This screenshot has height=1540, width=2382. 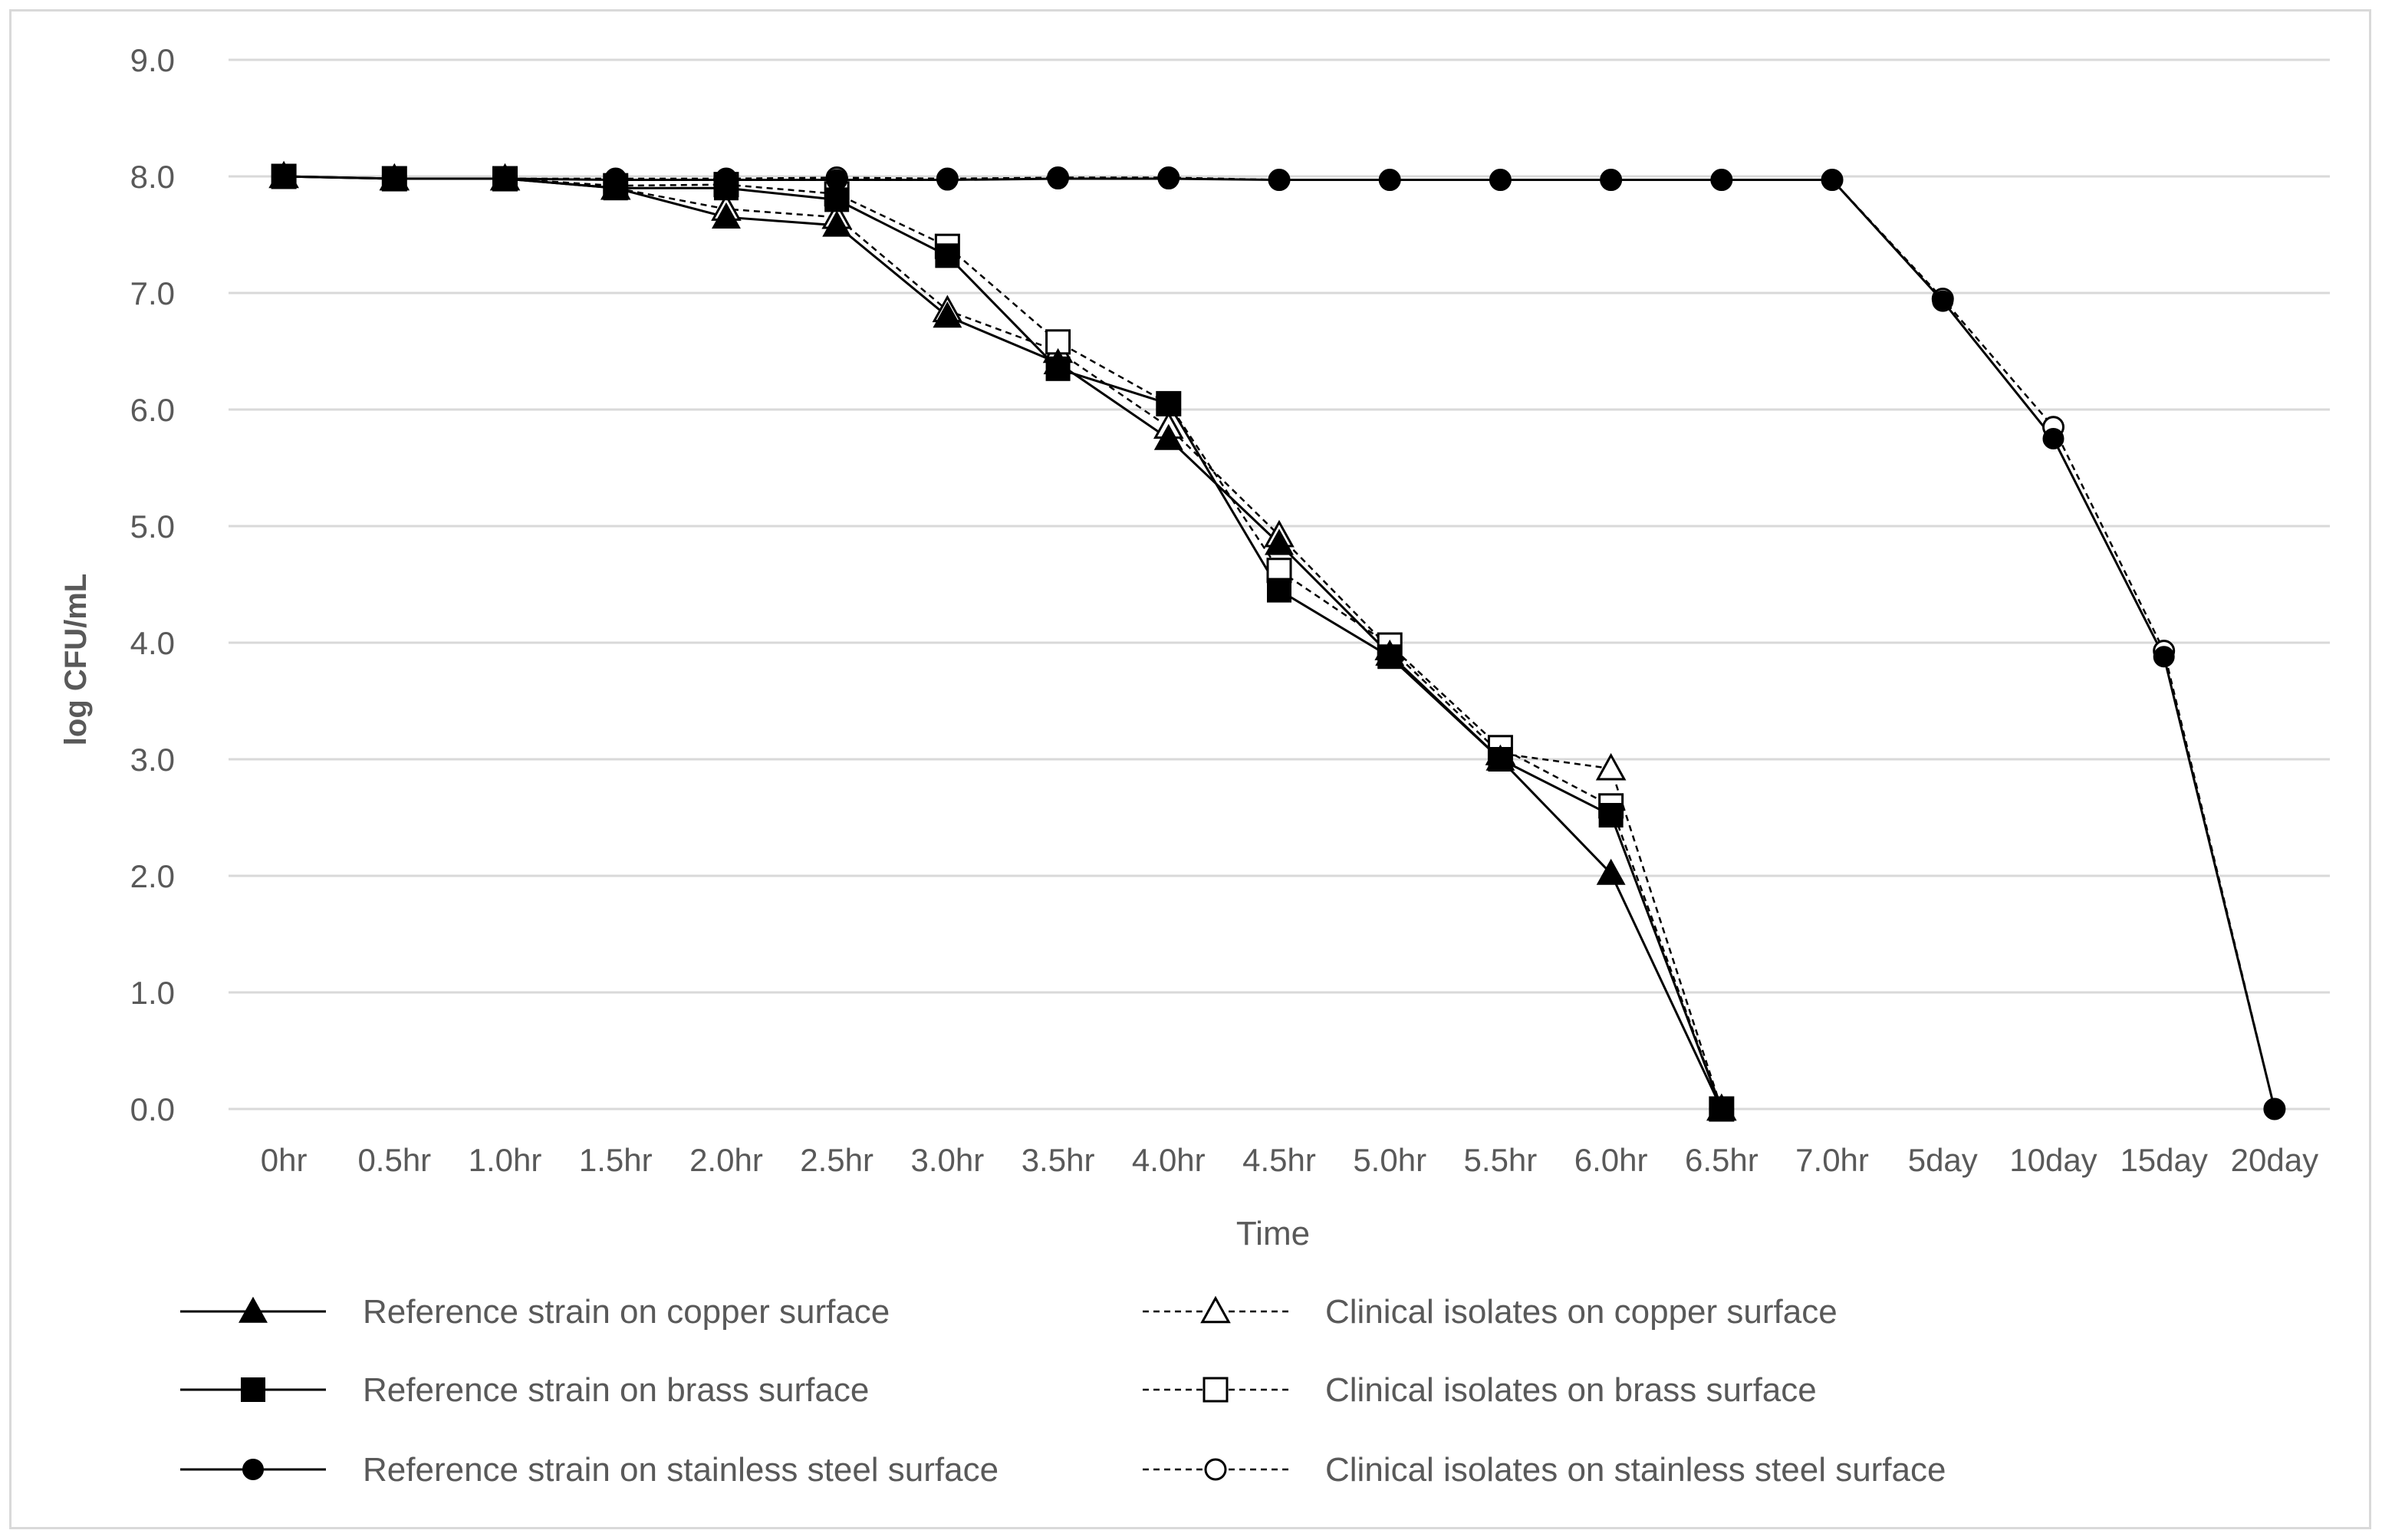 I want to click on x-tick-label: 5.5hr, so click(x=1501, y=1160).